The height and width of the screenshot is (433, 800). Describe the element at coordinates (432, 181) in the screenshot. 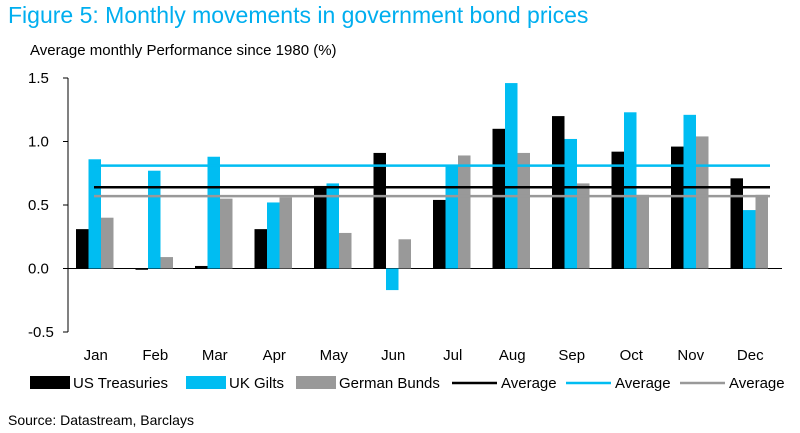

I see `average-lines` at that location.